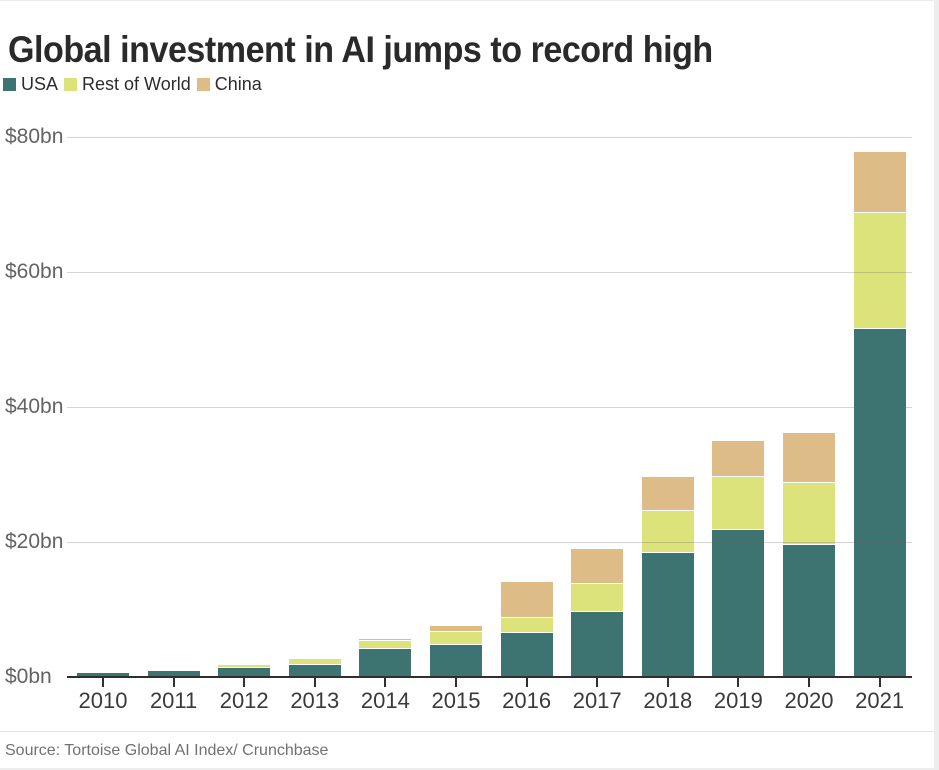  Describe the element at coordinates (173, 682) in the screenshot. I see `x-tick-2011` at that location.